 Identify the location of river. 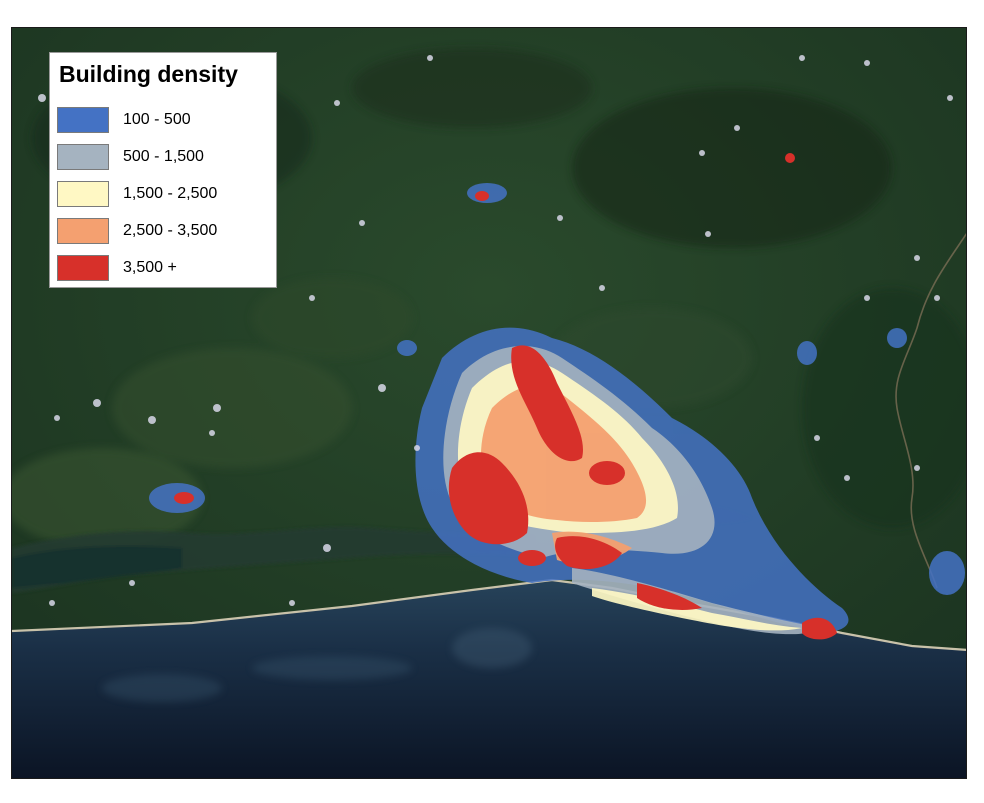
(930, 411).